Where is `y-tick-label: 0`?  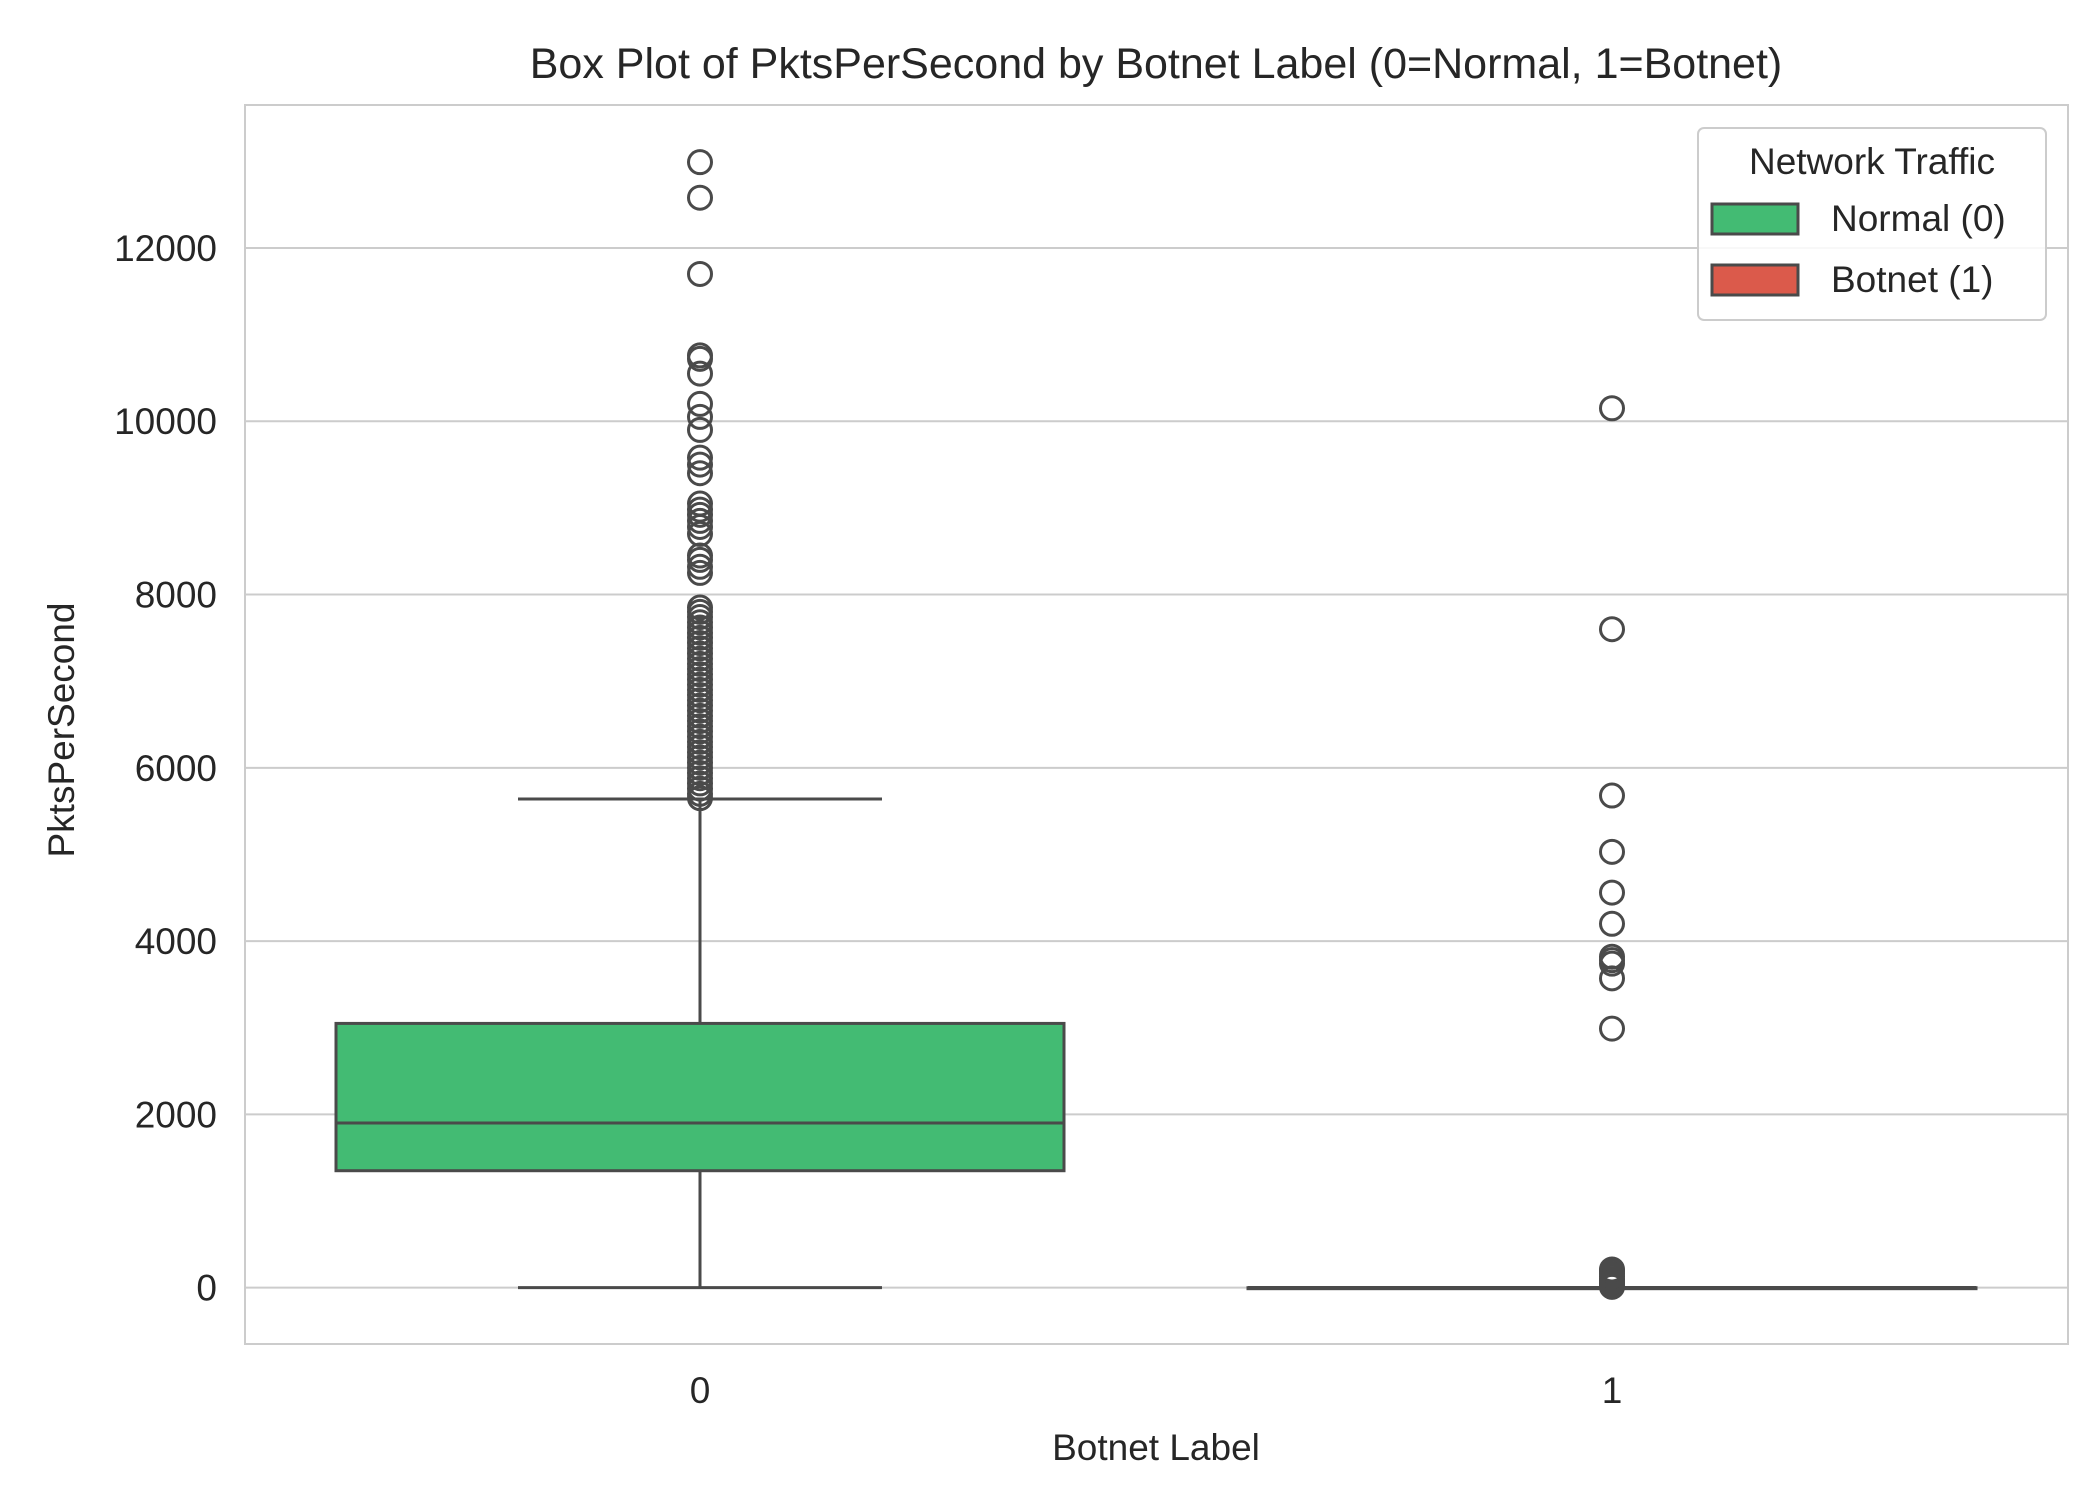 y-tick-label: 0 is located at coordinates (206, 1288).